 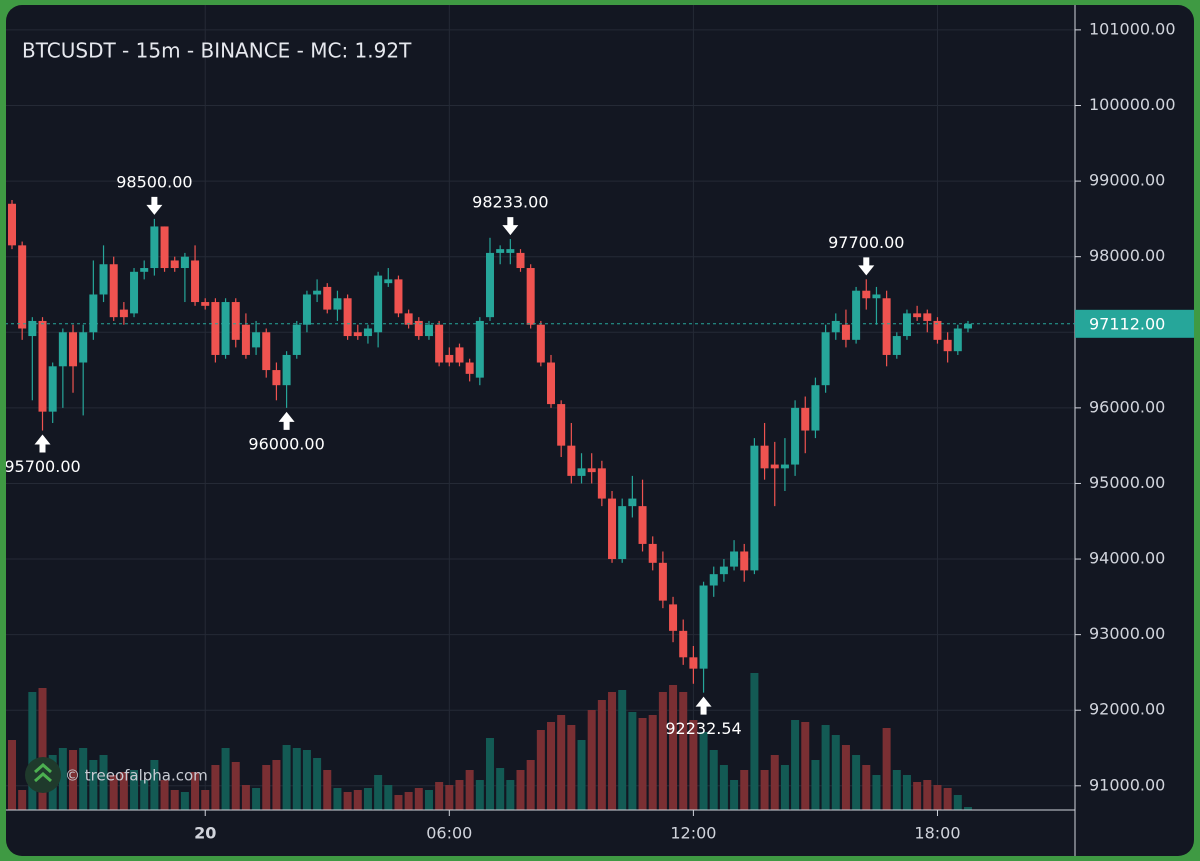 I want to click on x-tick-label: 06:00, so click(x=449, y=833).